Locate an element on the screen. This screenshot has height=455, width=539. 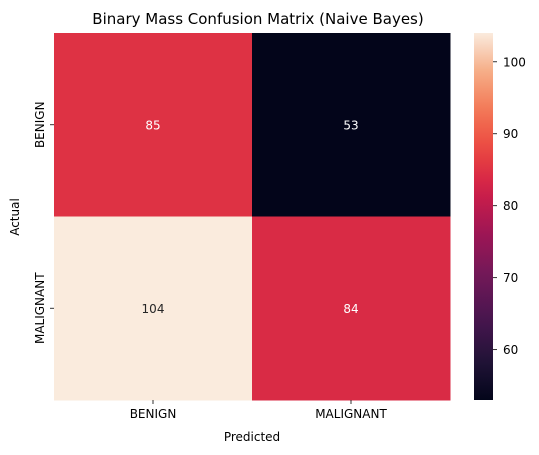
y-axis: BENIGN MALIGNANT is located at coordinates (43, 222).